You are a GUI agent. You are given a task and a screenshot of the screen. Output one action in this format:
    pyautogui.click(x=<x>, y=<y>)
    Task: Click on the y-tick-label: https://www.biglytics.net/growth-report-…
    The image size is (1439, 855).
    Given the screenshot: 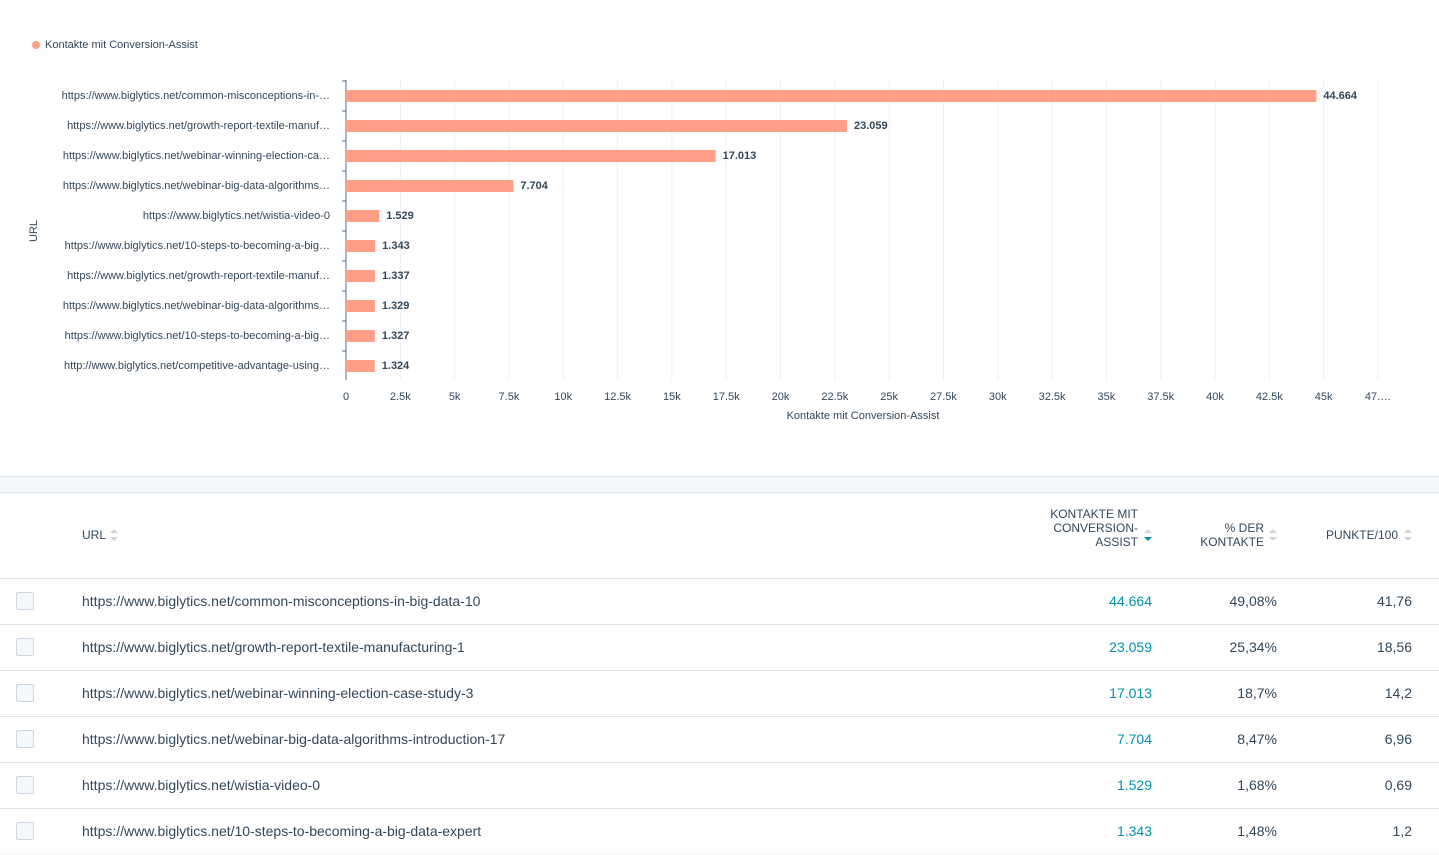 What is the action you would take?
    pyautogui.click(x=198, y=126)
    